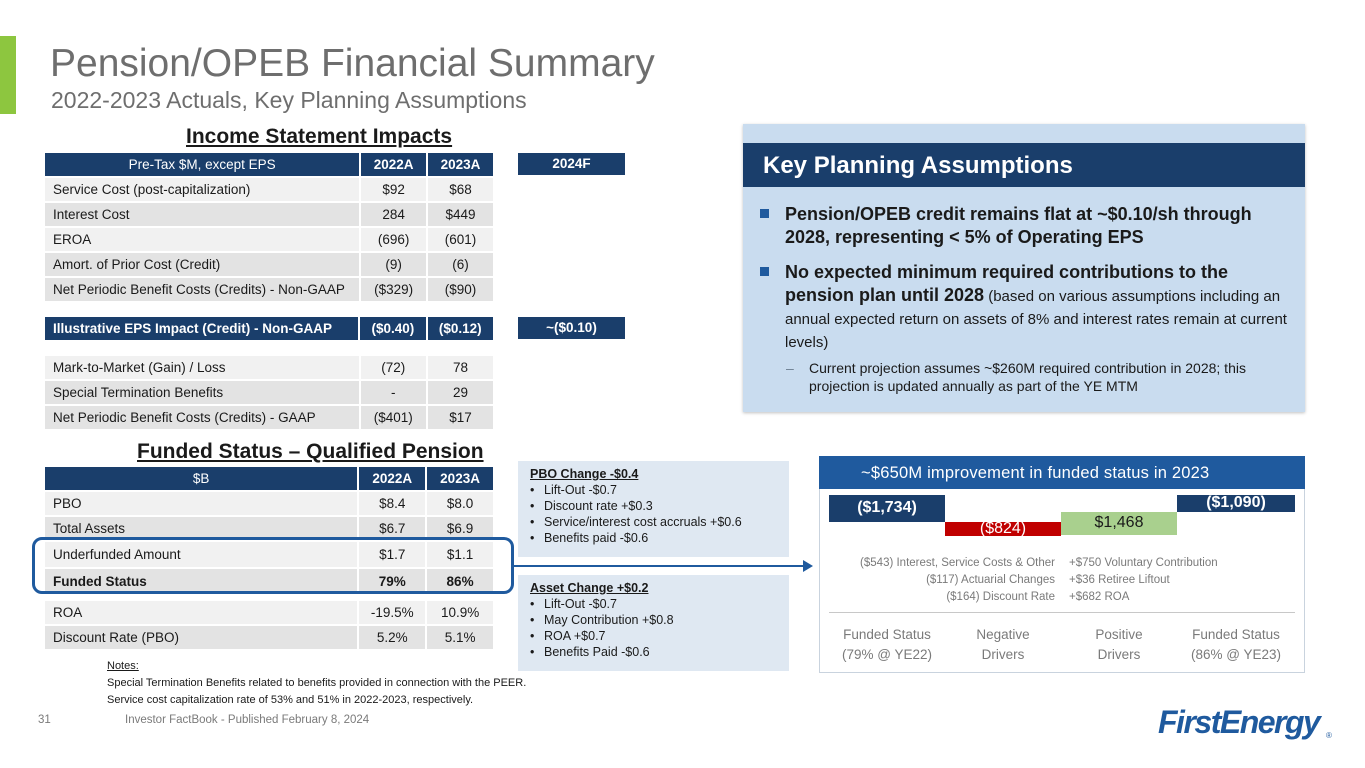  I want to click on registered-mark: ®, so click(1329, 735).